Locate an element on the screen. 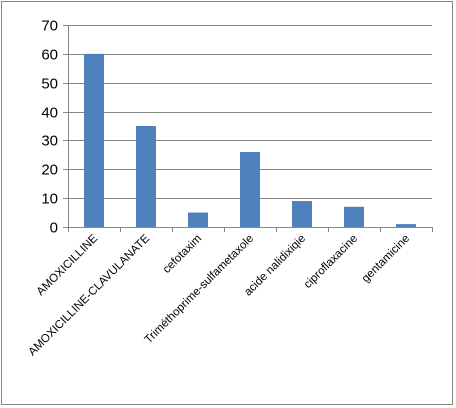 The image size is (456, 408). category-label: cefotaxim is located at coordinates (182, 254).